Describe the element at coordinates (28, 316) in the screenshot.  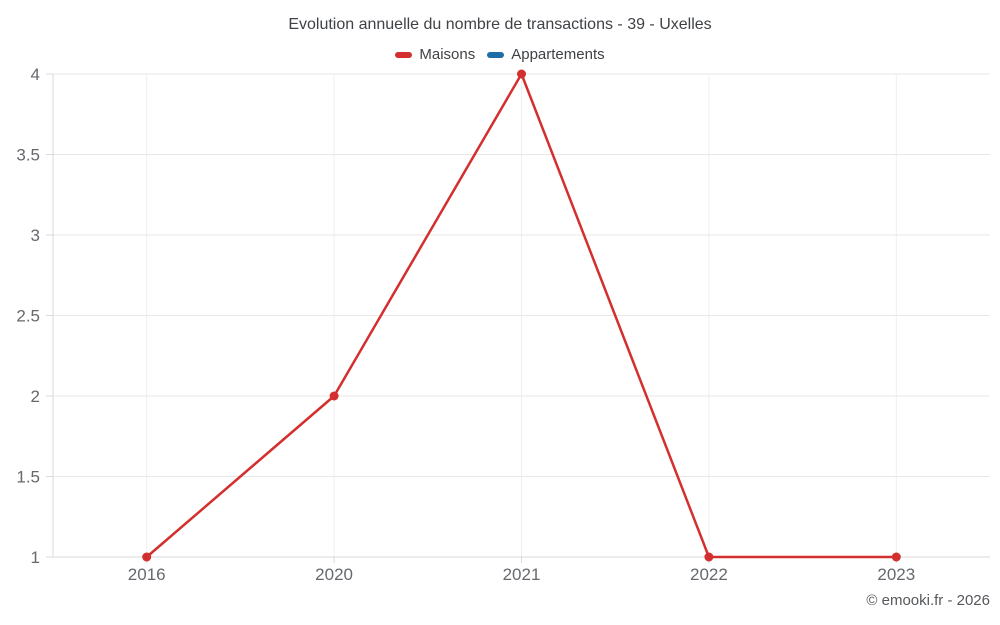
I see `y-tick-label: 2.5` at that location.